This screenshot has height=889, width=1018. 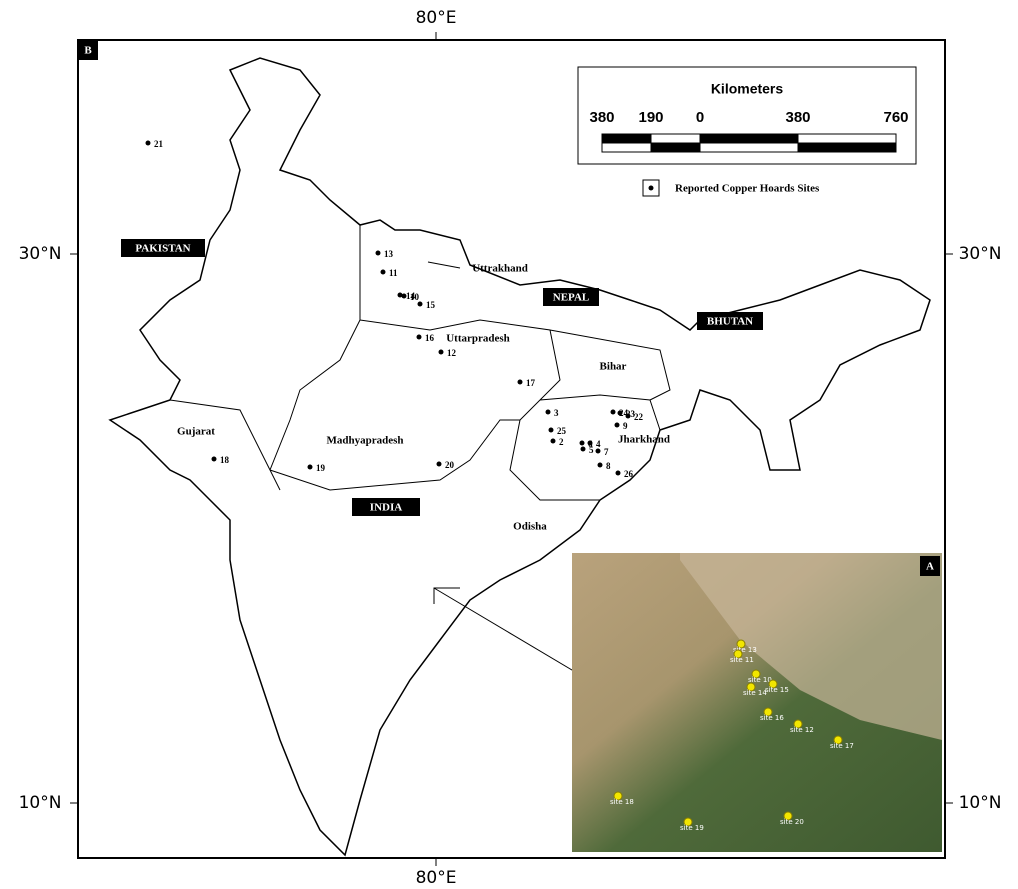 What do you see at coordinates (478, 339) in the screenshot?
I see `state-label: Uttarpradesh` at bounding box center [478, 339].